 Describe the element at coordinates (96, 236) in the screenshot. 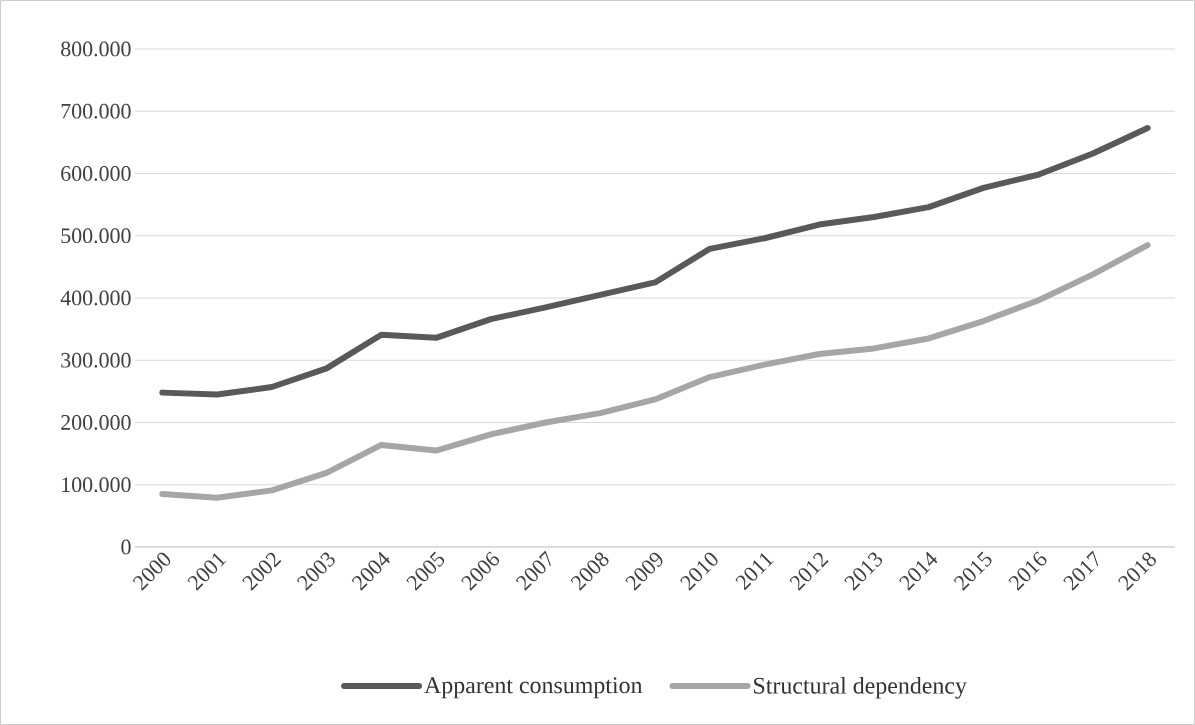

I see `y-tick-label: 500.000` at that location.